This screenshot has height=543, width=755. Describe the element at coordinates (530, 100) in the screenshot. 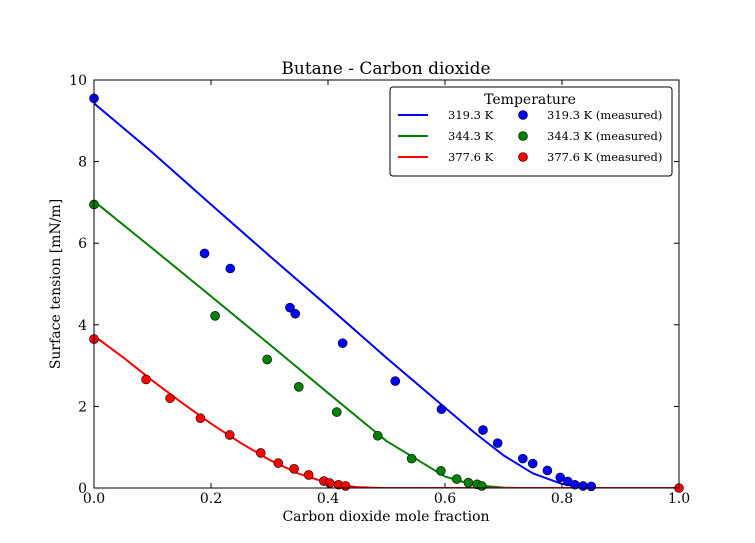

I see `legend-title: Temperature` at that location.